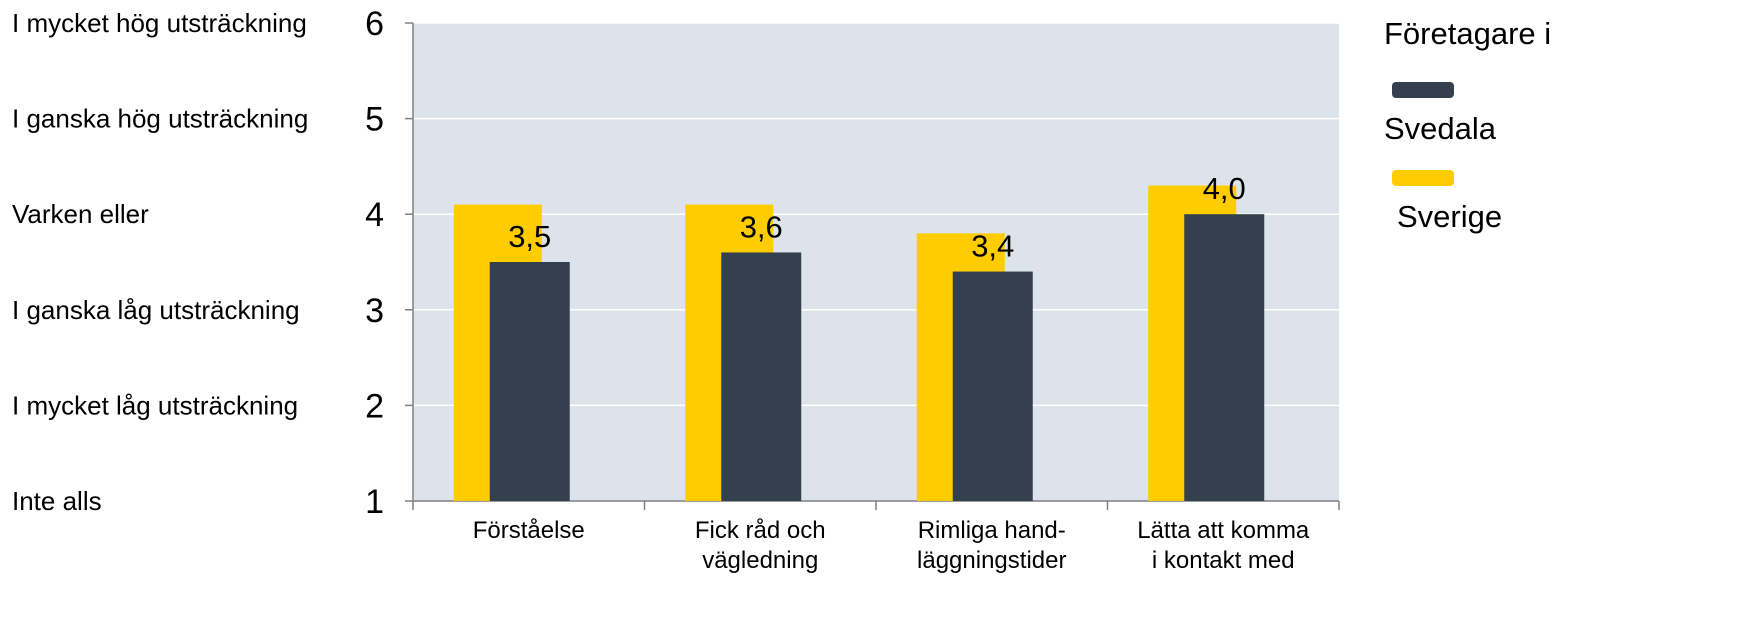  I want to click on x-category-label: Fick råd och, so click(760, 530).